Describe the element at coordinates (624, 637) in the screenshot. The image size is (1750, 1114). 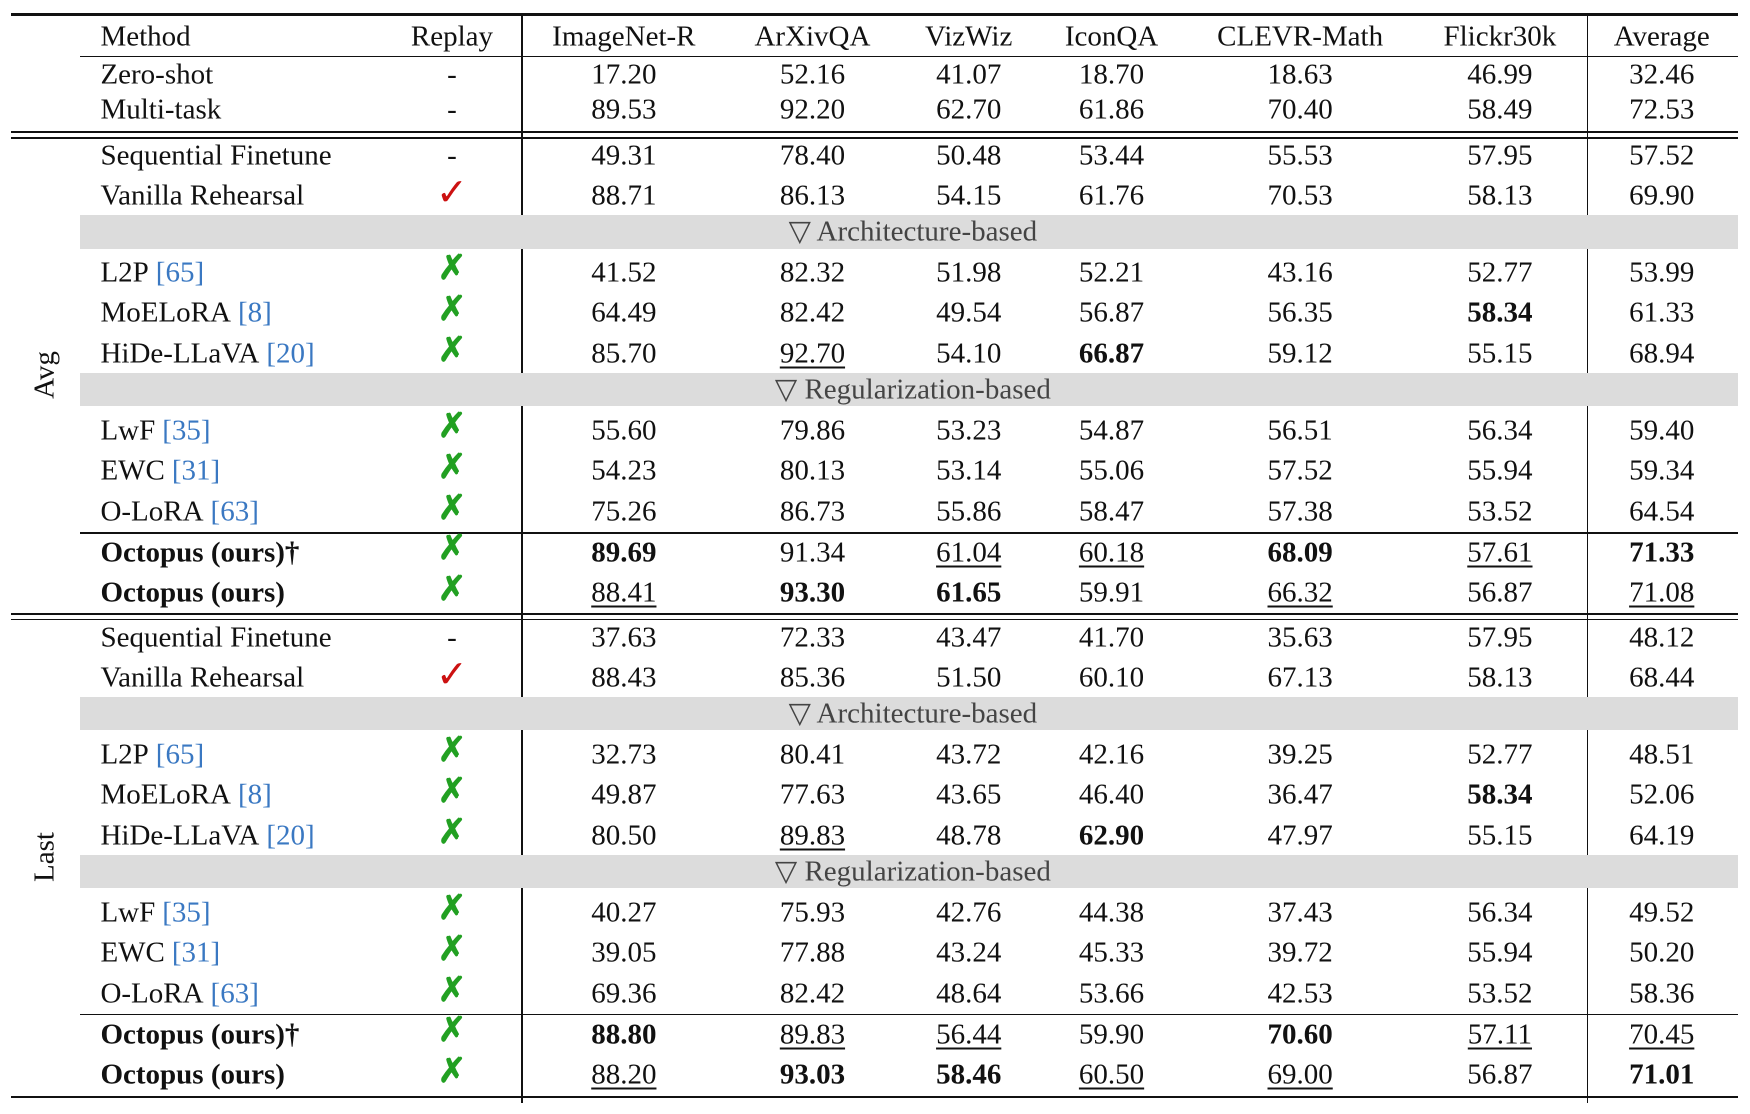
I see `value-cell: 37.63` at that location.